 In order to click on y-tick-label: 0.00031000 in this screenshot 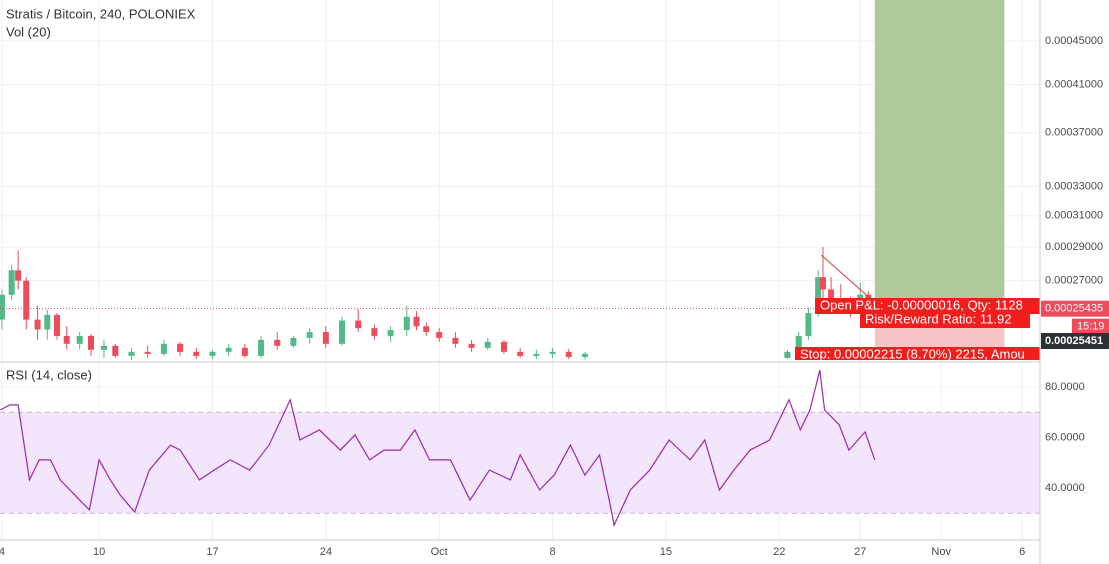, I will do `click(1074, 216)`.